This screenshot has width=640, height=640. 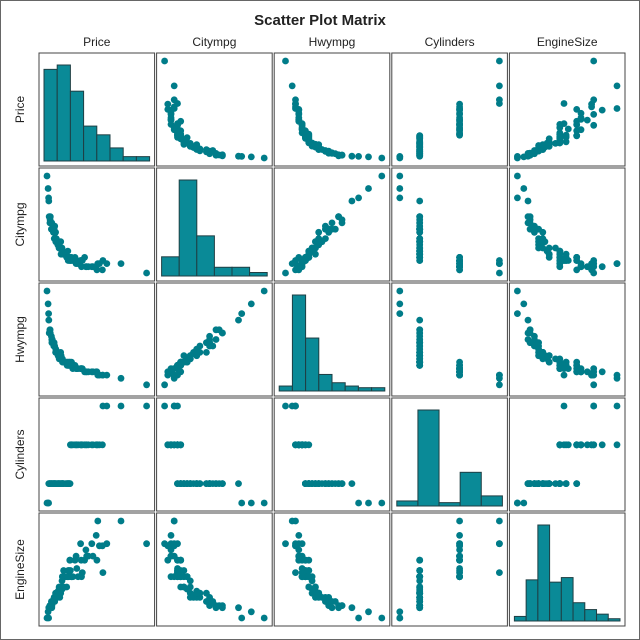 What do you see at coordinates (340, 42) in the screenshot?
I see `column-labels: Price Citympg Hwympg Cylinders EngineSize` at bounding box center [340, 42].